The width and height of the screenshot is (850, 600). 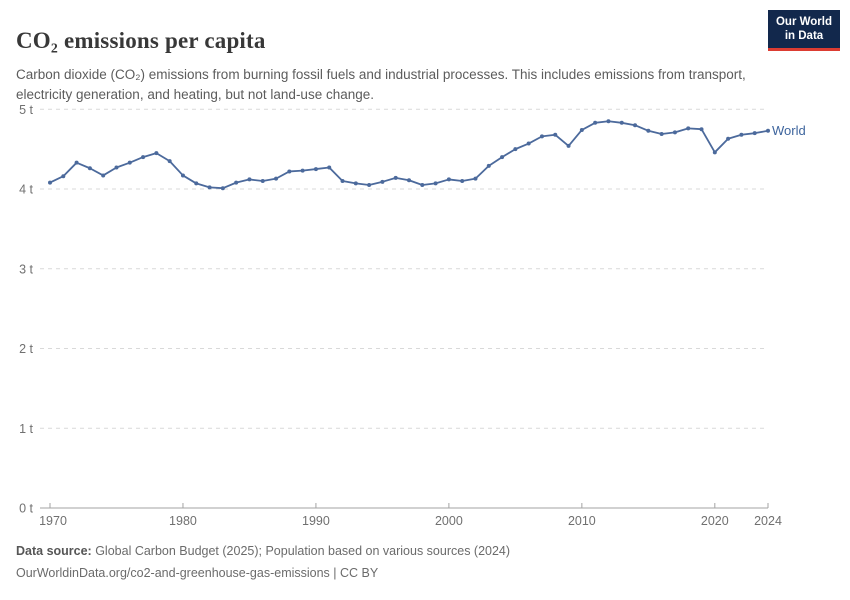 What do you see at coordinates (26, 269) in the screenshot?
I see `y-axis-tick-label: 3 t` at bounding box center [26, 269].